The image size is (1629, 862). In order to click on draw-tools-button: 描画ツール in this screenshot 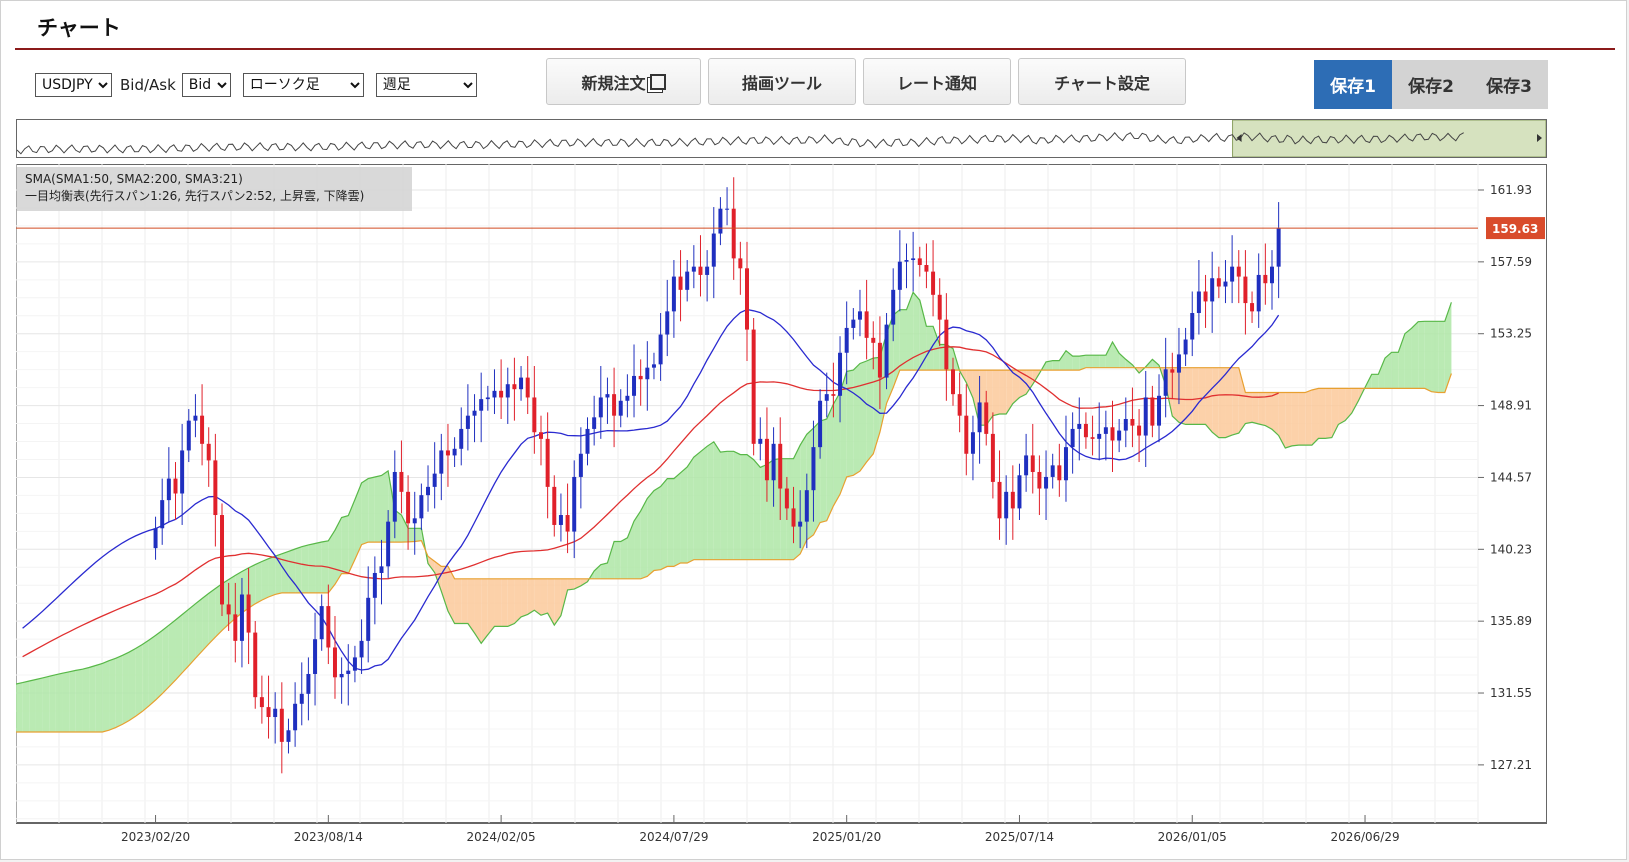, I will do `click(782, 81)`.